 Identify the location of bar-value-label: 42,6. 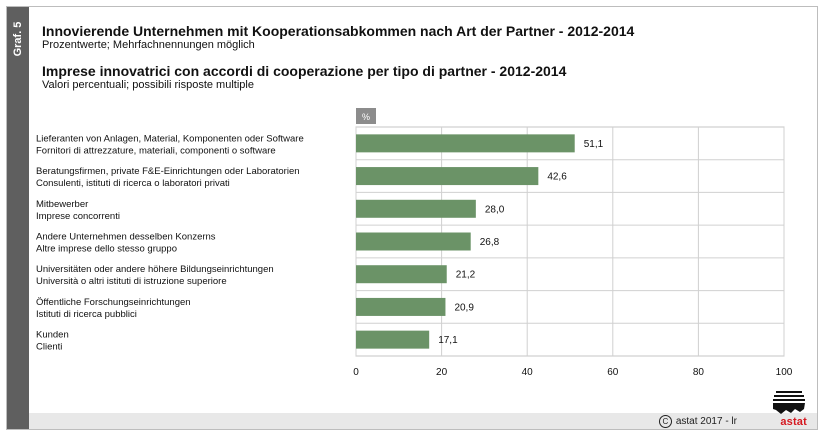
(557, 177).